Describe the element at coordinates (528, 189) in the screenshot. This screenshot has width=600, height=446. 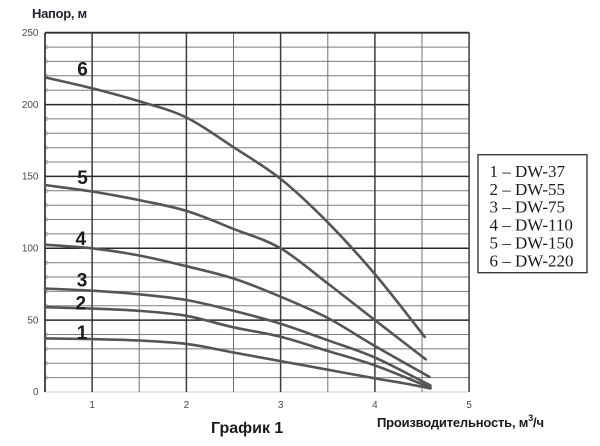
I see `svg-text: 2 – DW-55` at that location.